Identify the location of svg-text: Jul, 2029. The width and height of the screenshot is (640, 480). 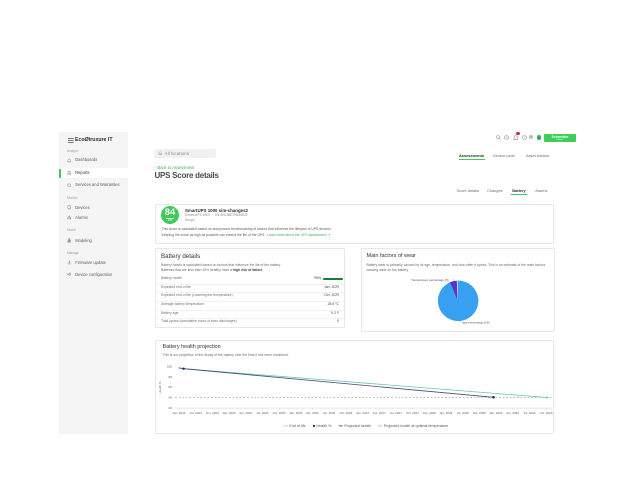
(529, 412).